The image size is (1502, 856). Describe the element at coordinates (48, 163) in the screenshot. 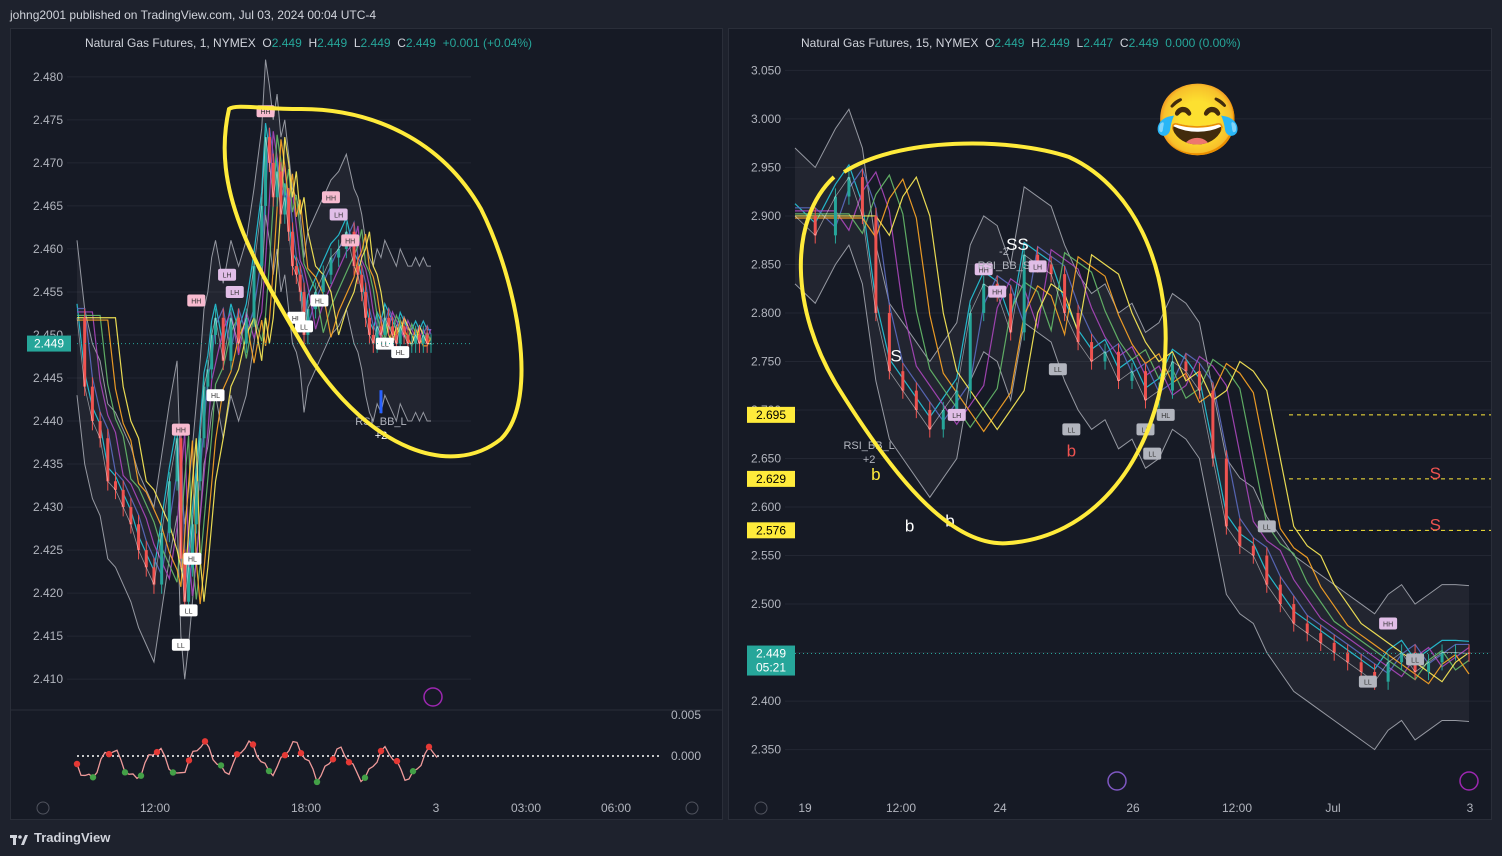

I see `y-tick-label: 2.470` at that location.